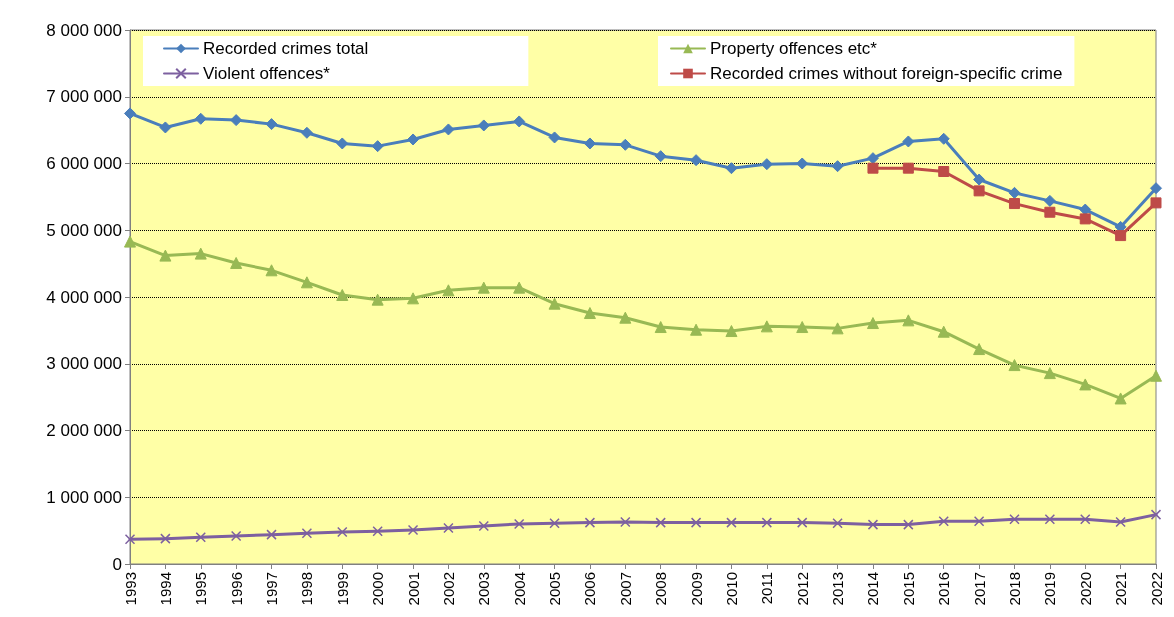  What do you see at coordinates (979, 589) in the screenshot?
I see `x-tick-label: 2017` at bounding box center [979, 589].